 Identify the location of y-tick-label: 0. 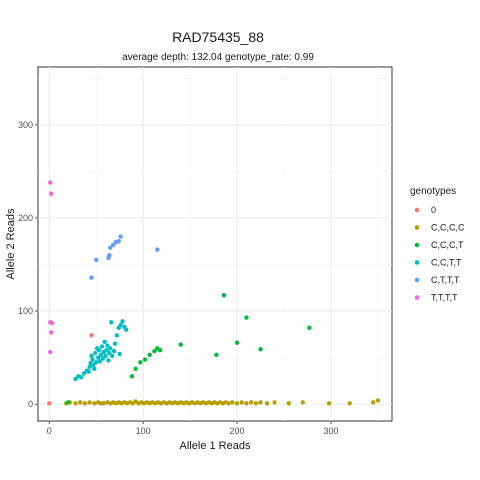
(30, 404).